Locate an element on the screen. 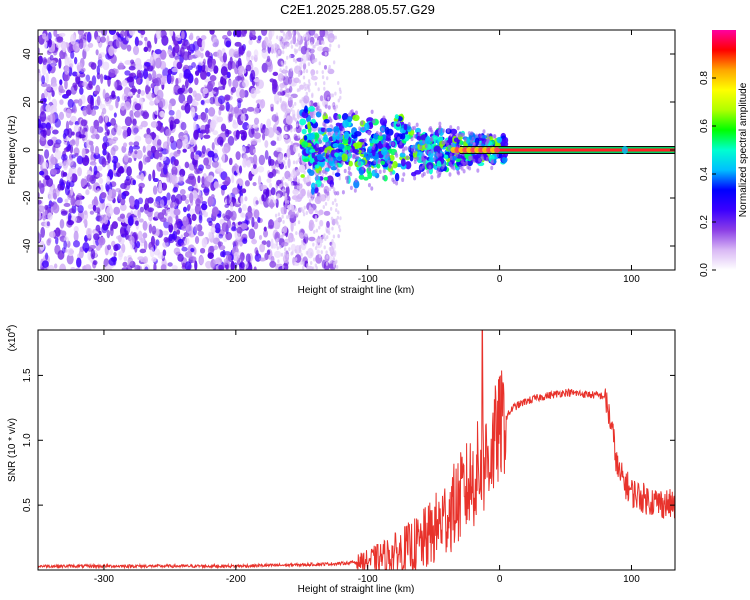 Image resolution: width=750 pixels, height=600 pixels. steady-line-core is located at coordinates (567, 150).